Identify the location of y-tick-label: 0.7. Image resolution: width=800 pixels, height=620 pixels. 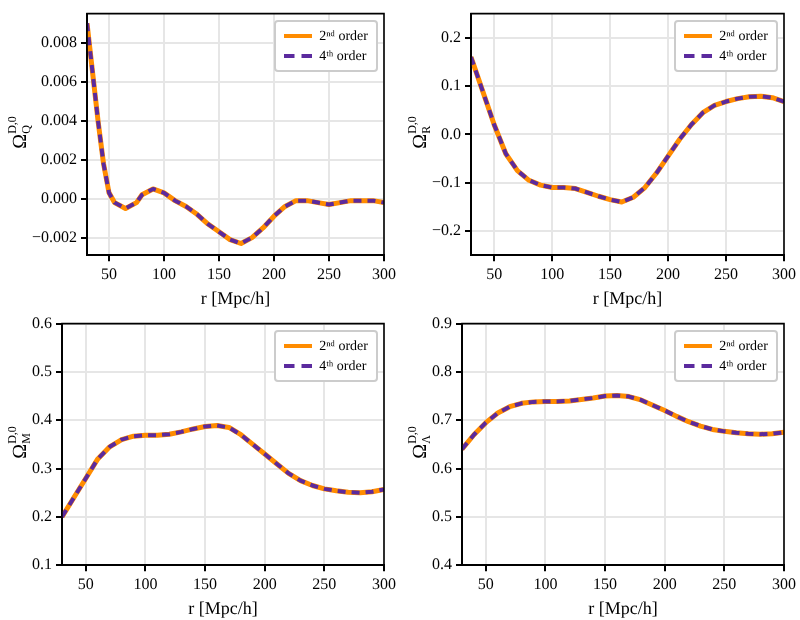
(442, 419).